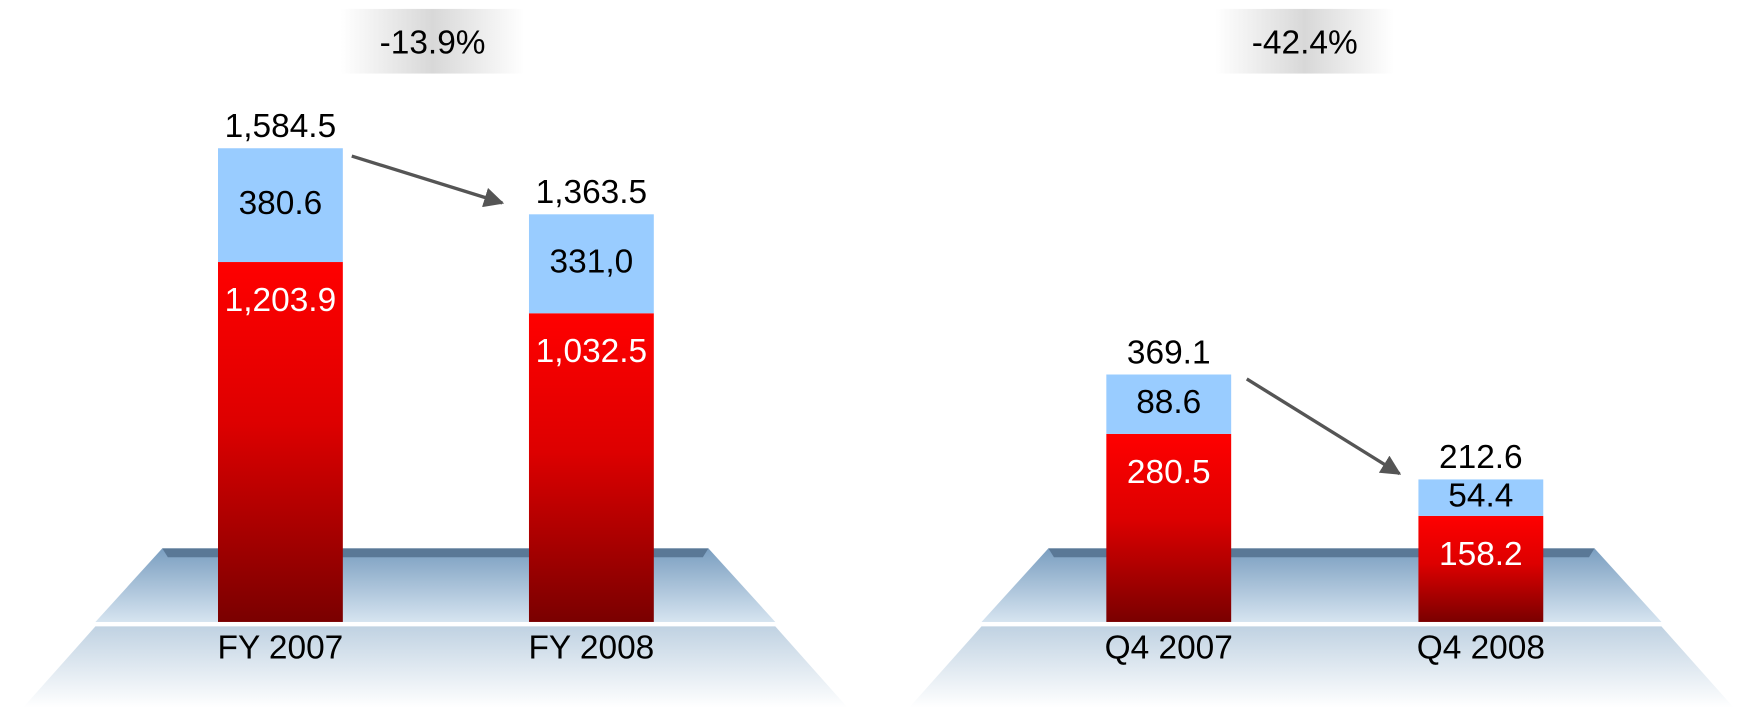  I want to click on x-tick-label: FY 2008, so click(592, 648).